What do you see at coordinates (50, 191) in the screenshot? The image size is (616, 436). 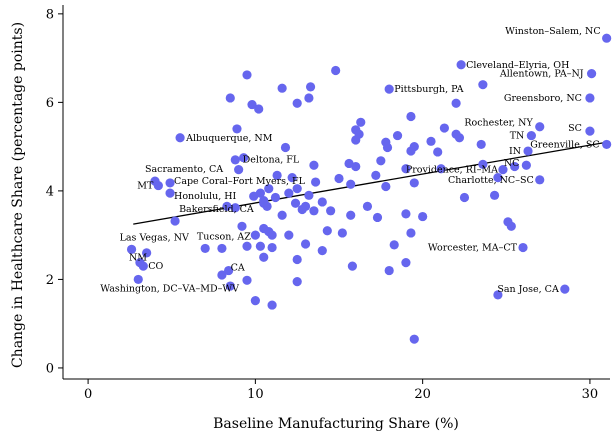 I see `y-tick-label: 4` at bounding box center [50, 191].